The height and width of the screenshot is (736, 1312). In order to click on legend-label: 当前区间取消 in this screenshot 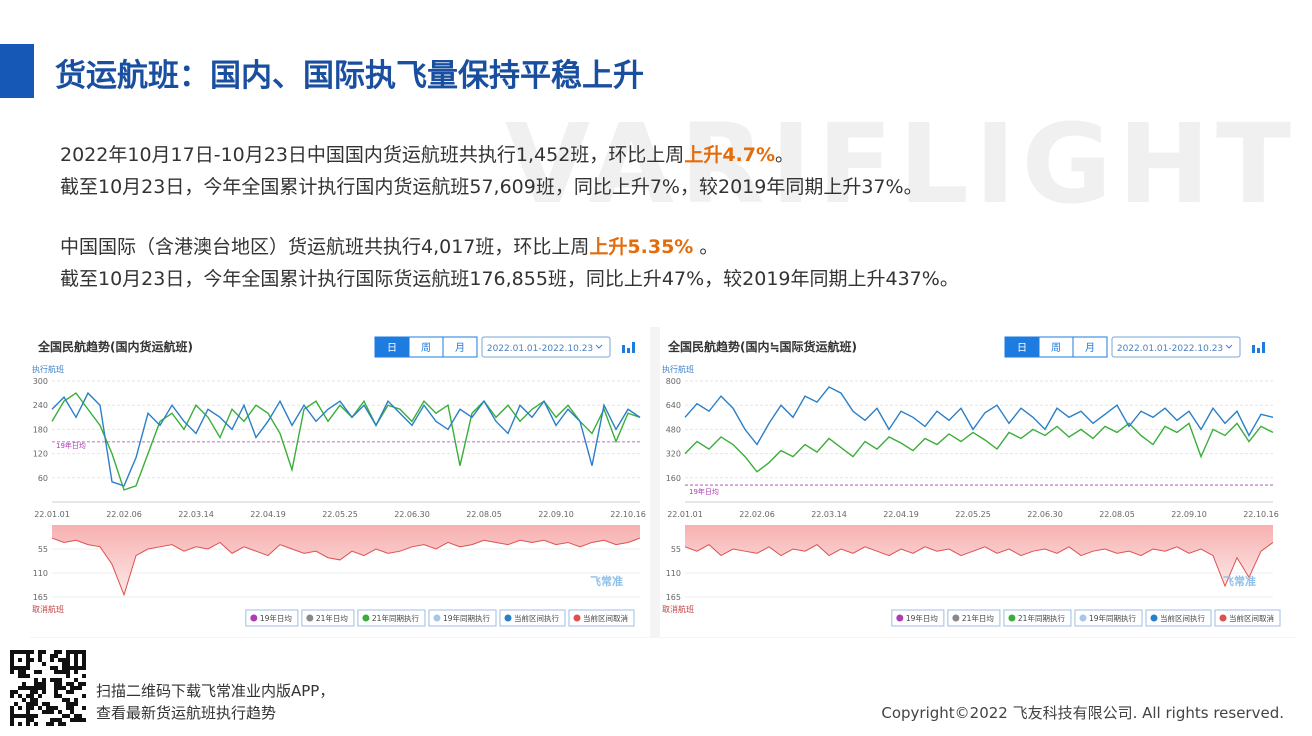, I will do `click(1251, 618)`.